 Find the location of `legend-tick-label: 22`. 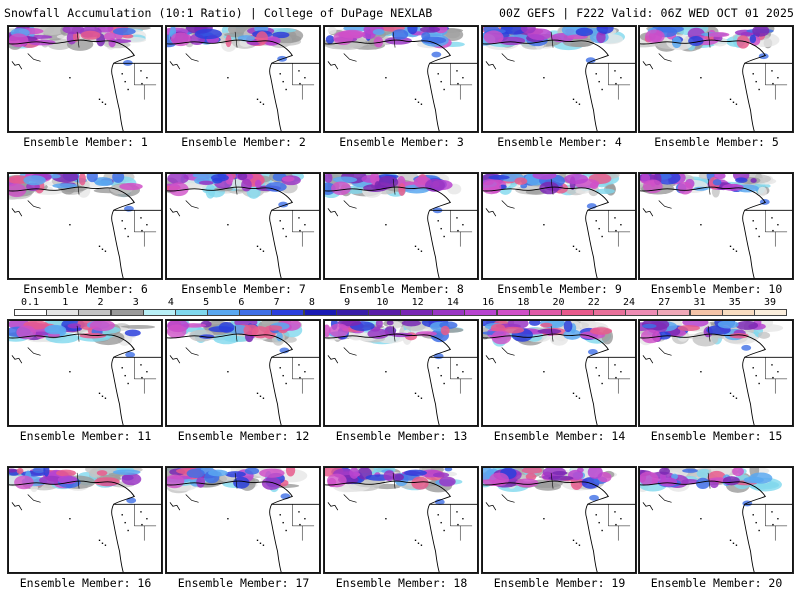

legend-tick-label: 22 is located at coordinates (593, 302).